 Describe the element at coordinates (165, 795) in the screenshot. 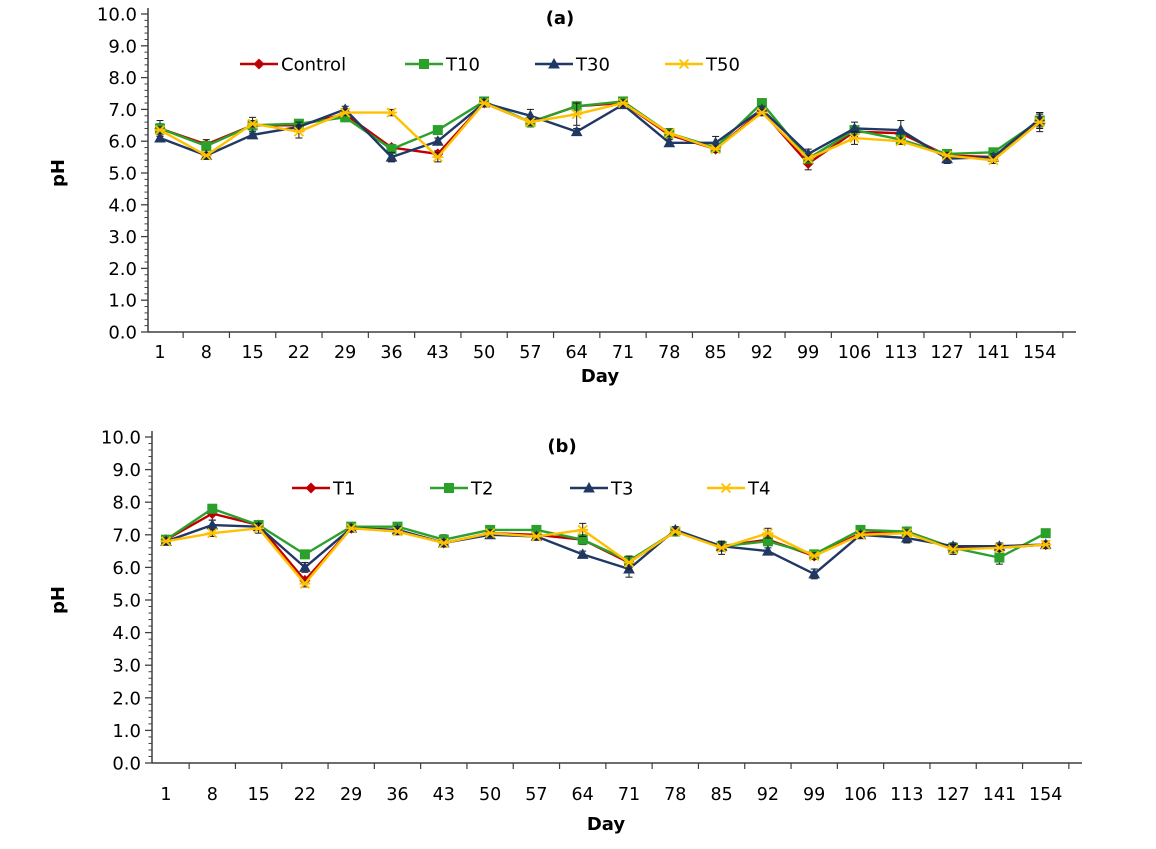

I see `x-tick-label: 1` at that location.